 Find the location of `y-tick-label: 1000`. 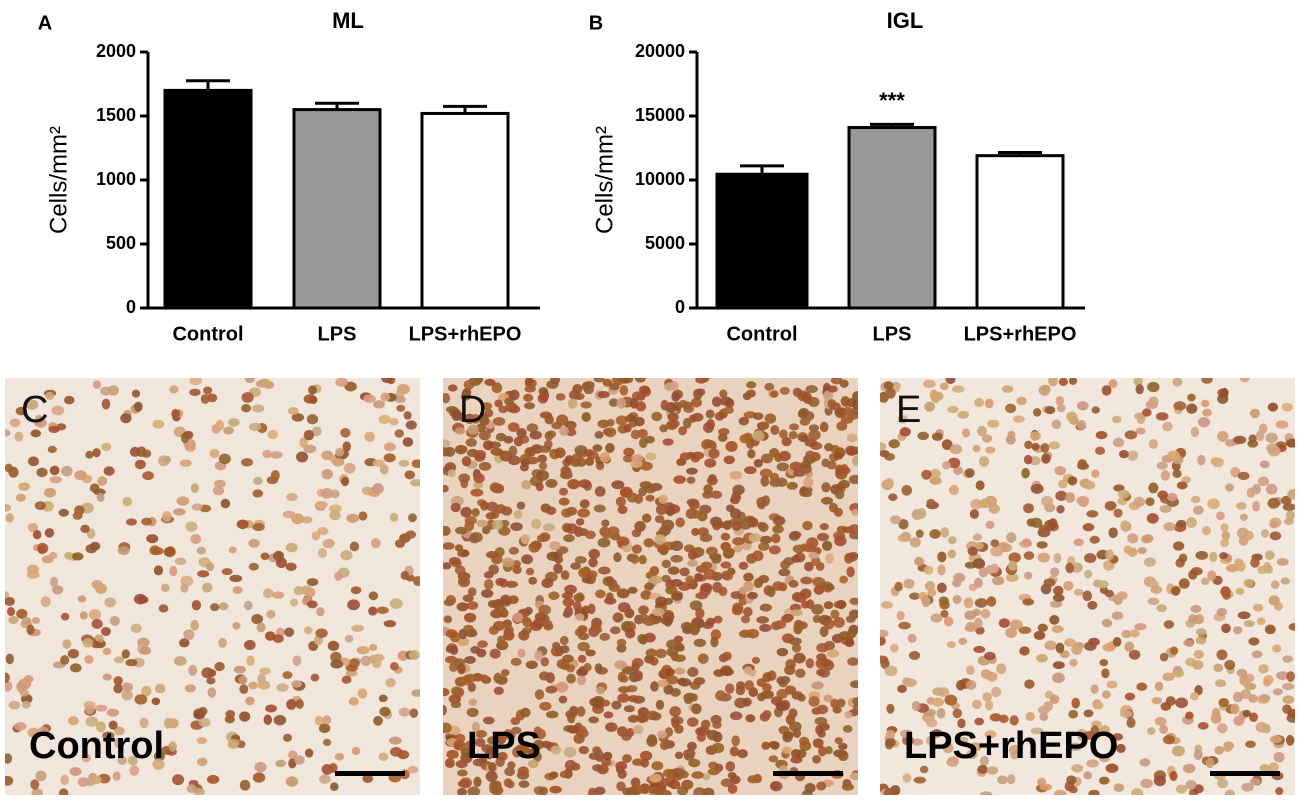

y-tick-label: 1000 is located at coordinates (116, 179).